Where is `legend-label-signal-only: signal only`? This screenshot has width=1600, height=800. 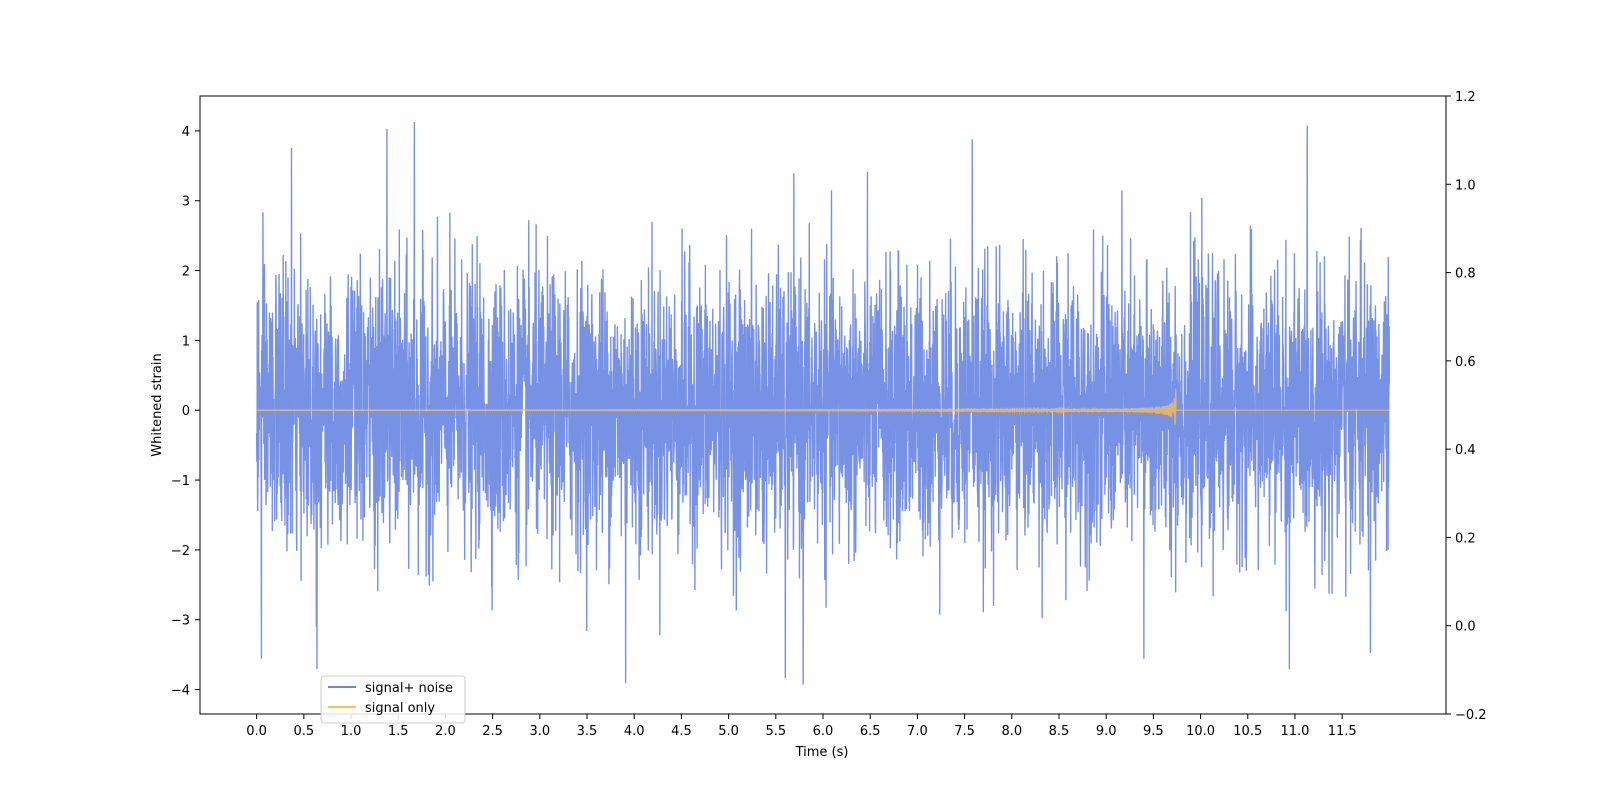
legend-label-signal-only: signal only is located at coordinates (400, 708).